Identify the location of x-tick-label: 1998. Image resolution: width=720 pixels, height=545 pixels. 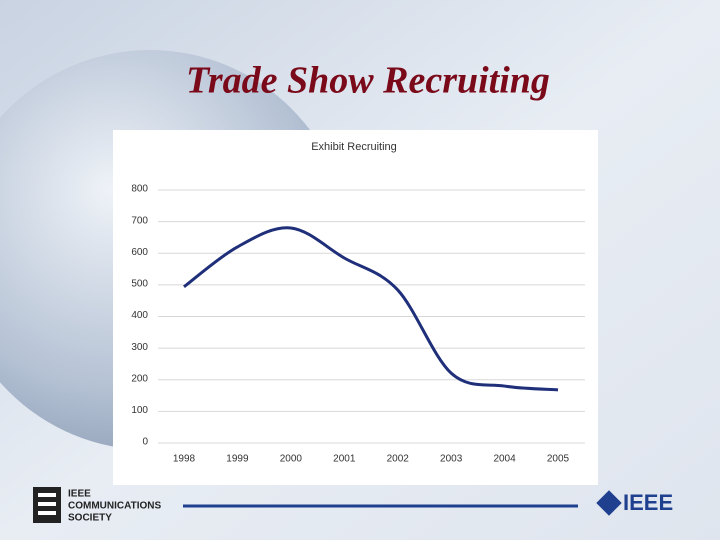
(184, 459).